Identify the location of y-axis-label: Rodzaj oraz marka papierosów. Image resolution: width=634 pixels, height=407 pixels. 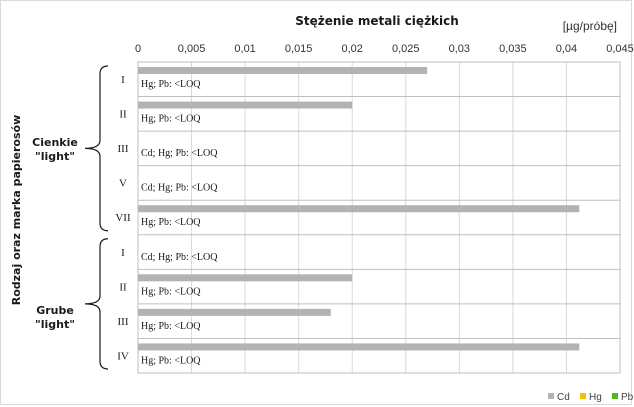
(16, 210).